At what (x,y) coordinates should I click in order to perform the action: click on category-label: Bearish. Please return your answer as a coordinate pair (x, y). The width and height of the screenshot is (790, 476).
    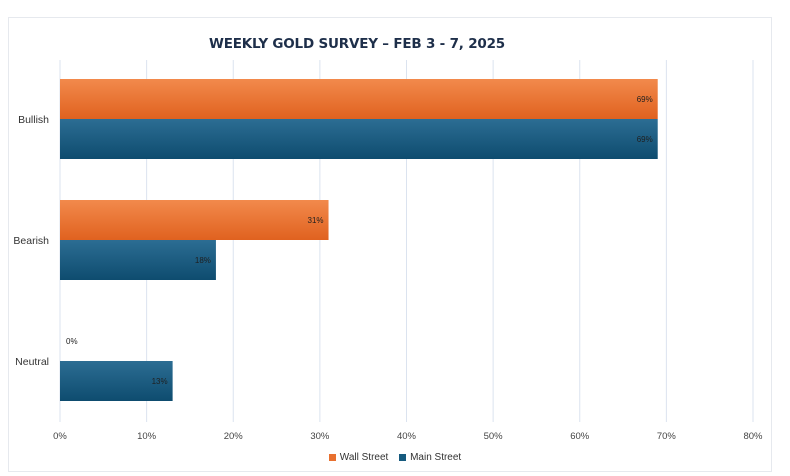
    Looking at the image, I should click on (31, 241).